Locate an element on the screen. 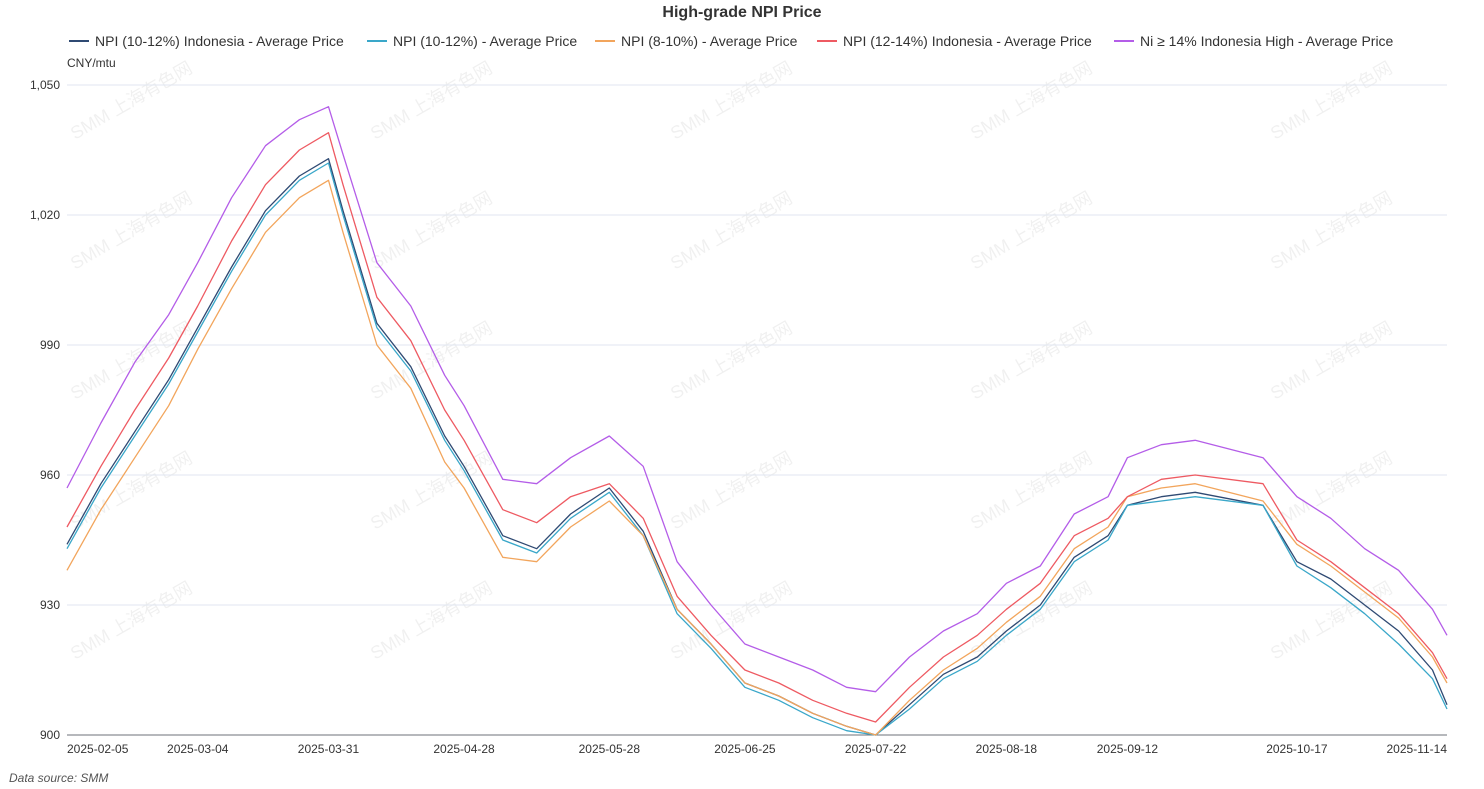 The image size is (1484, 789). x-tick-label: 2025-07-22 is located at coordinates (876, 749).